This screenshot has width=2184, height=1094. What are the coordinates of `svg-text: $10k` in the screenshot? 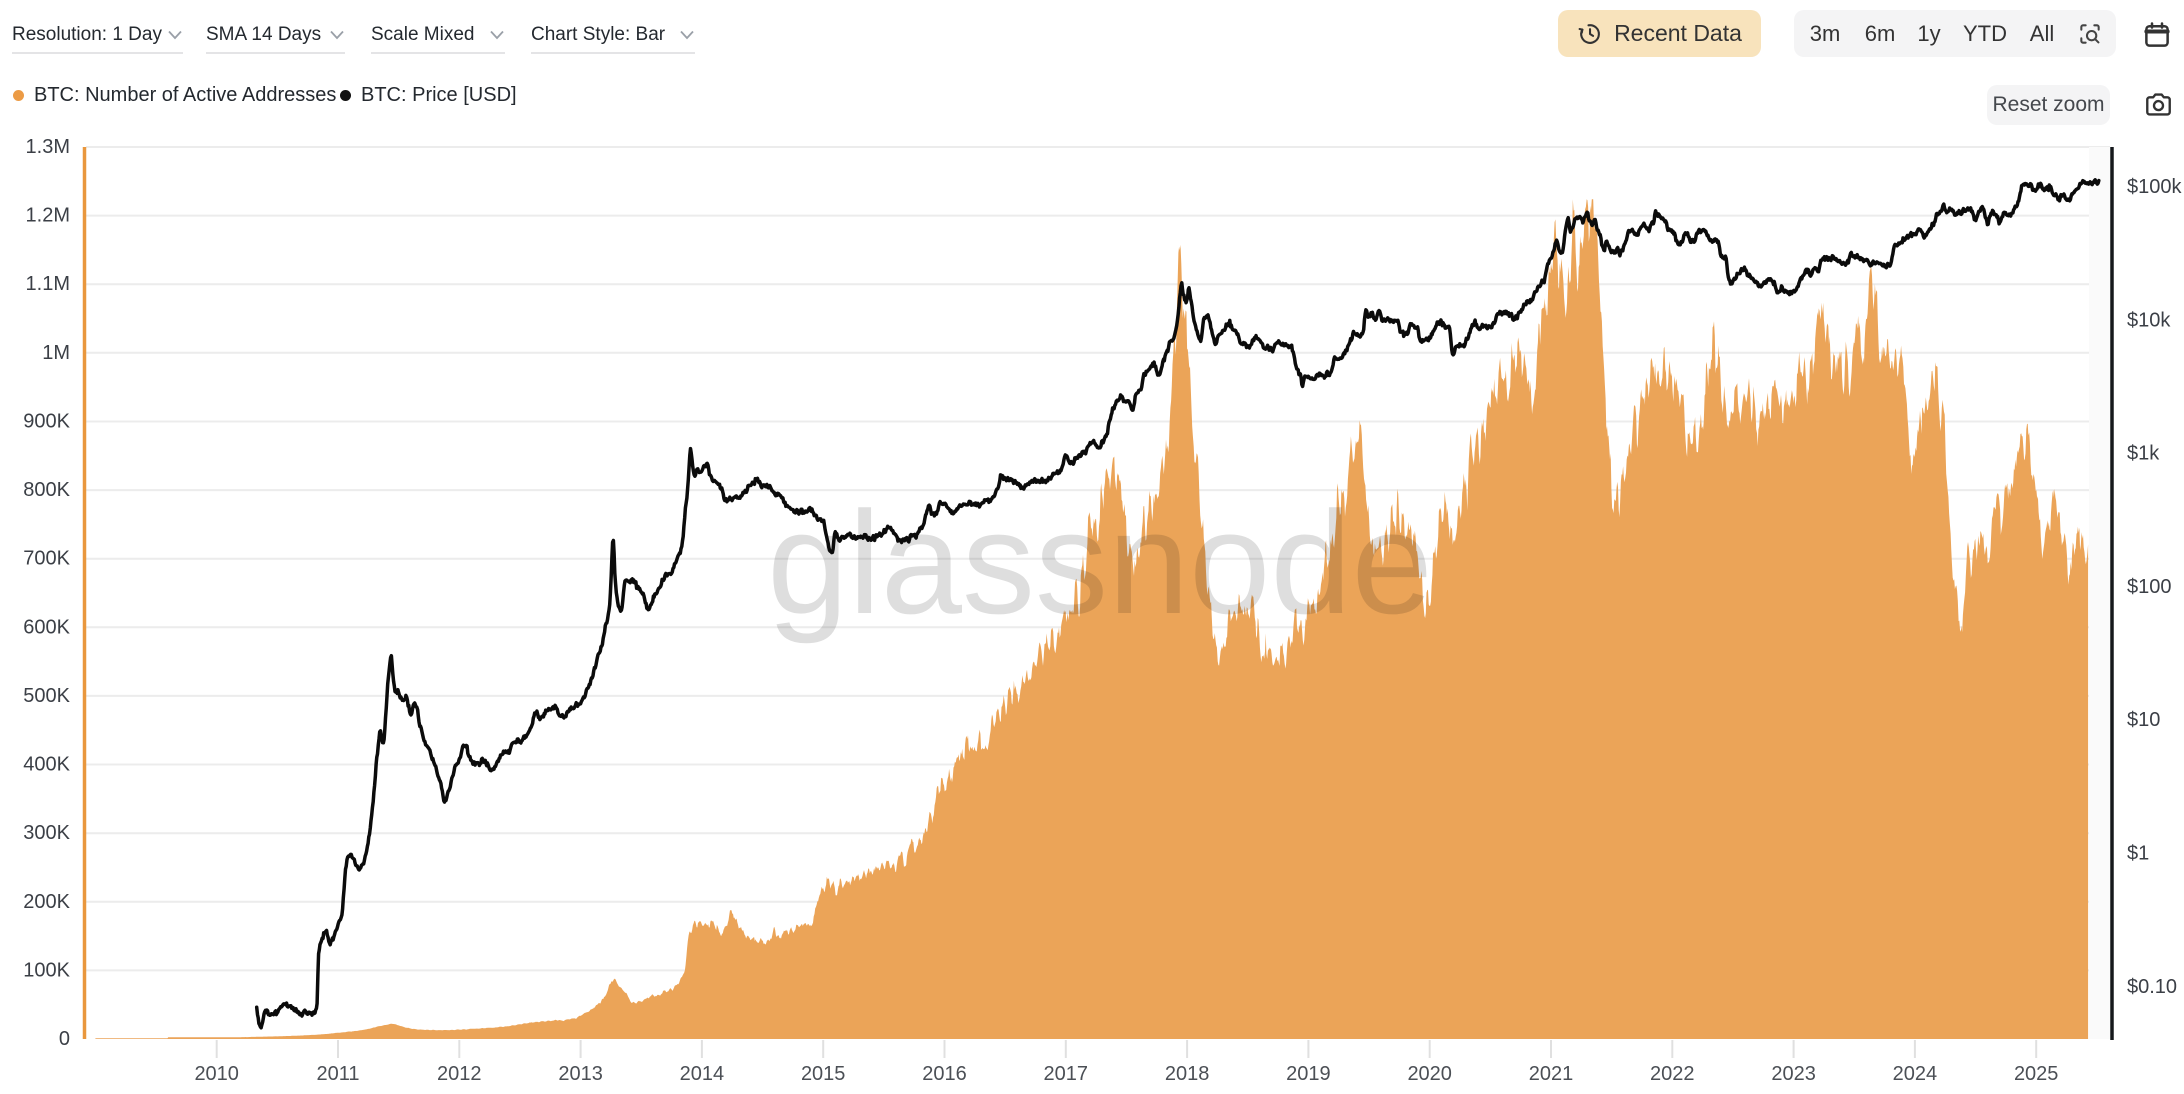 It's located at (2149, 320).